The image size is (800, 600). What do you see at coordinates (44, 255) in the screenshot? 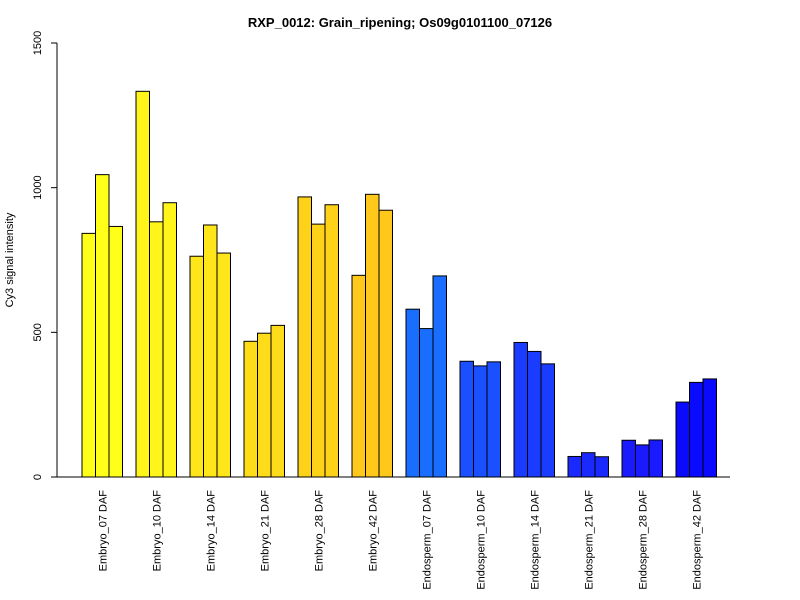
I see `y-axis-ticks: 0 500 1000 1500` at bounding box center [44, 255].